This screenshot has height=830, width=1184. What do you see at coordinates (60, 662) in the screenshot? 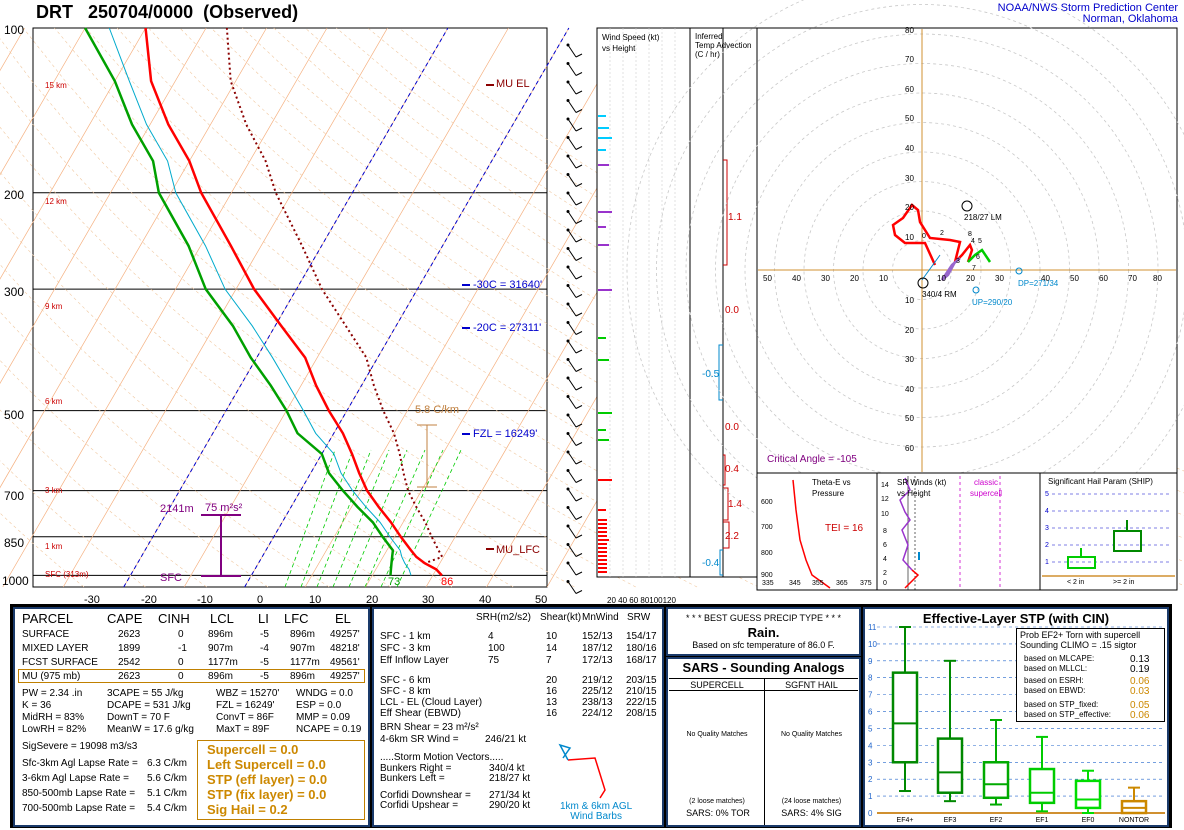
I see `parcel-cell: FCST SURFACE` at bounding box center [60, 662].